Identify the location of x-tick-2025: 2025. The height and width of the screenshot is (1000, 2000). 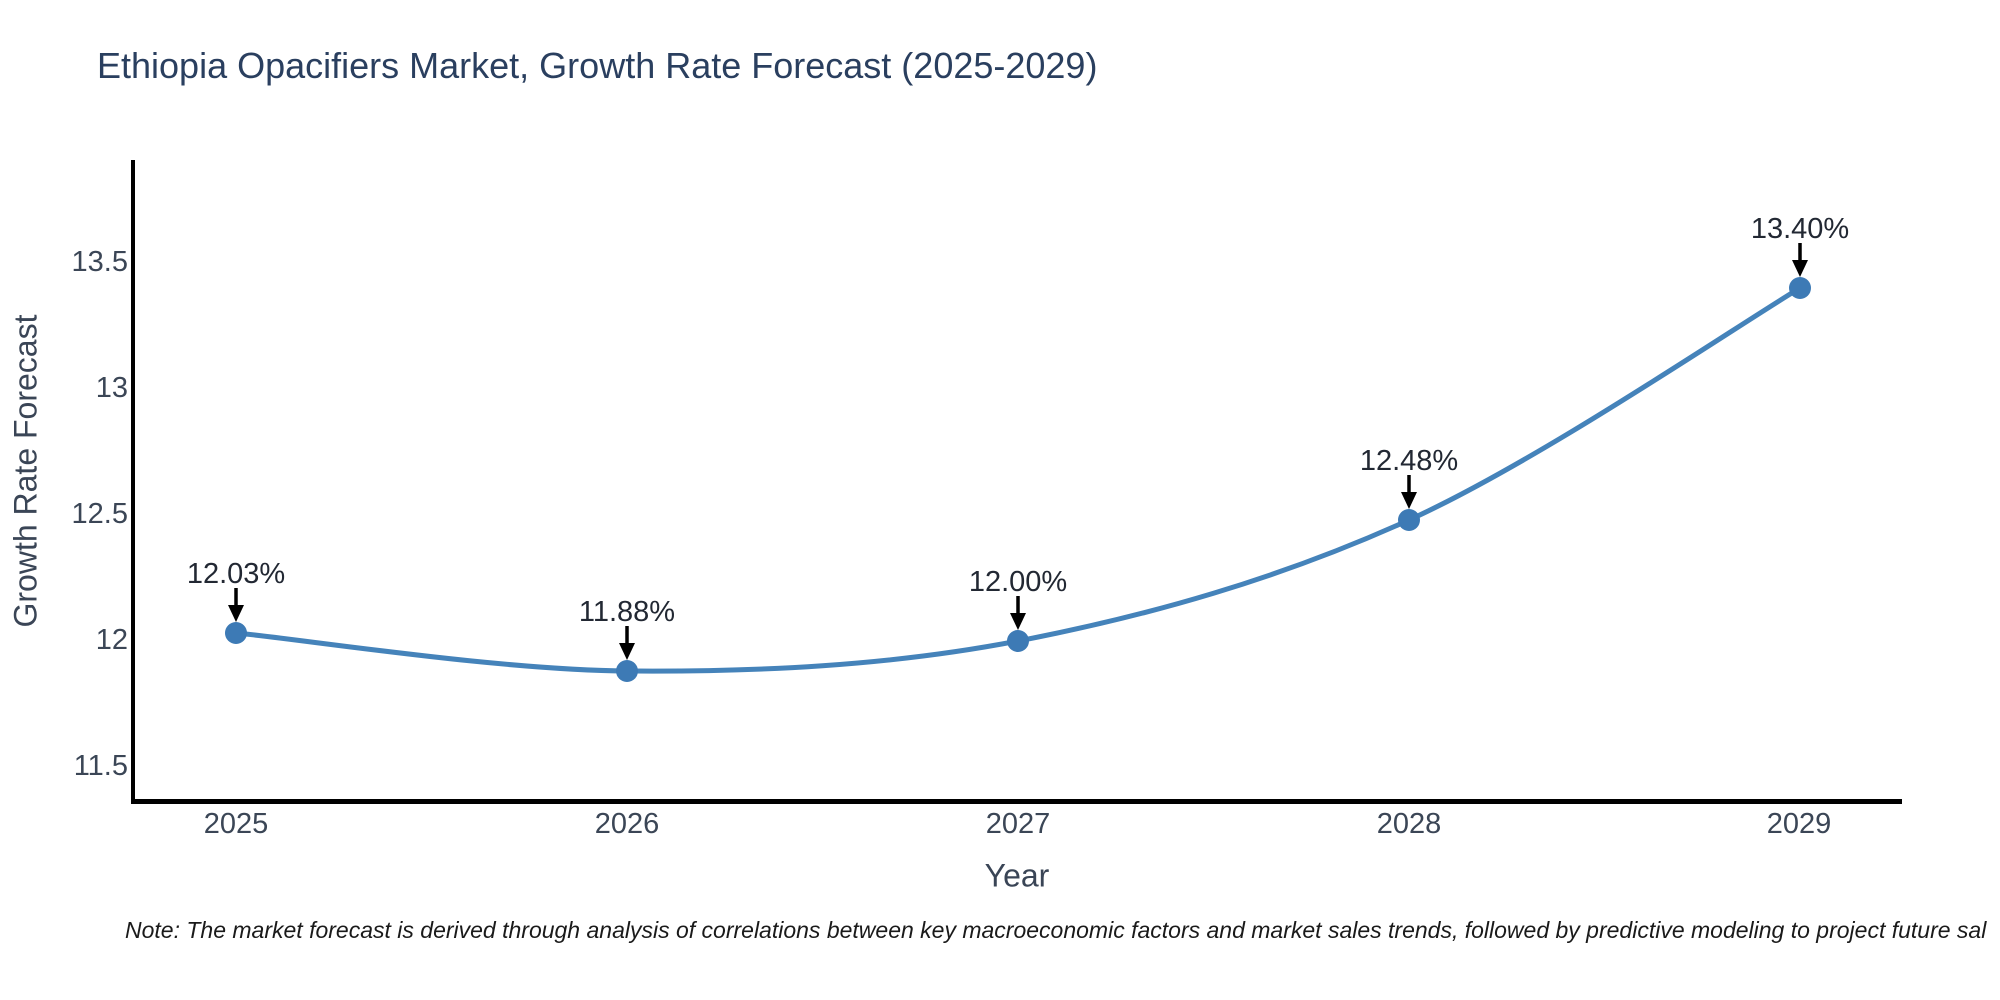
(236, 824).